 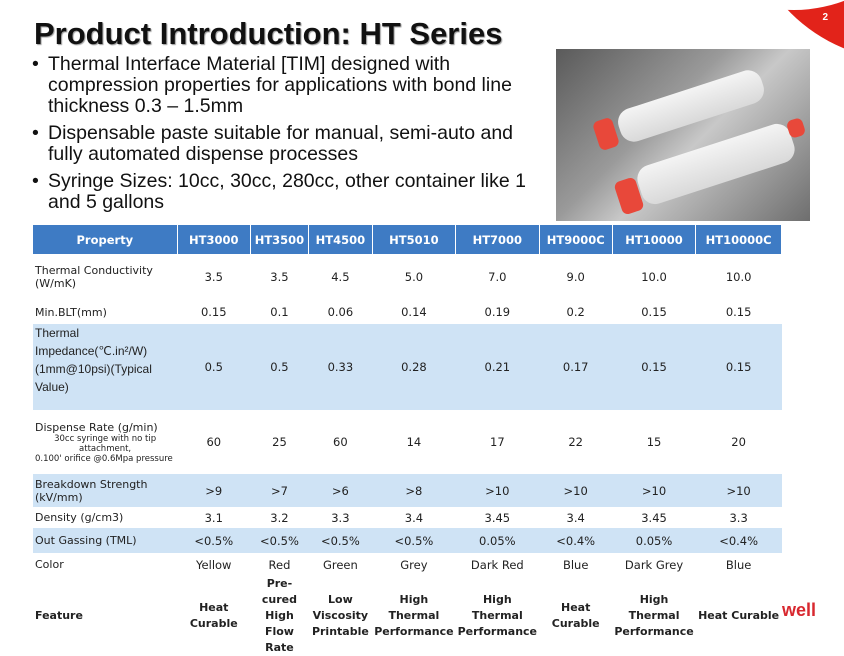 What do you see at coordinates (214, 564) in the screenshot?
I see `value-cell: Yellow` at bounding box center [214, 564].